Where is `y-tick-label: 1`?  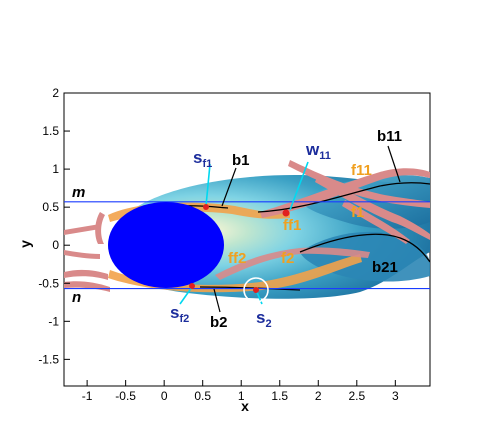
y-tick-label: 1 is located at coordinates (55, 169).